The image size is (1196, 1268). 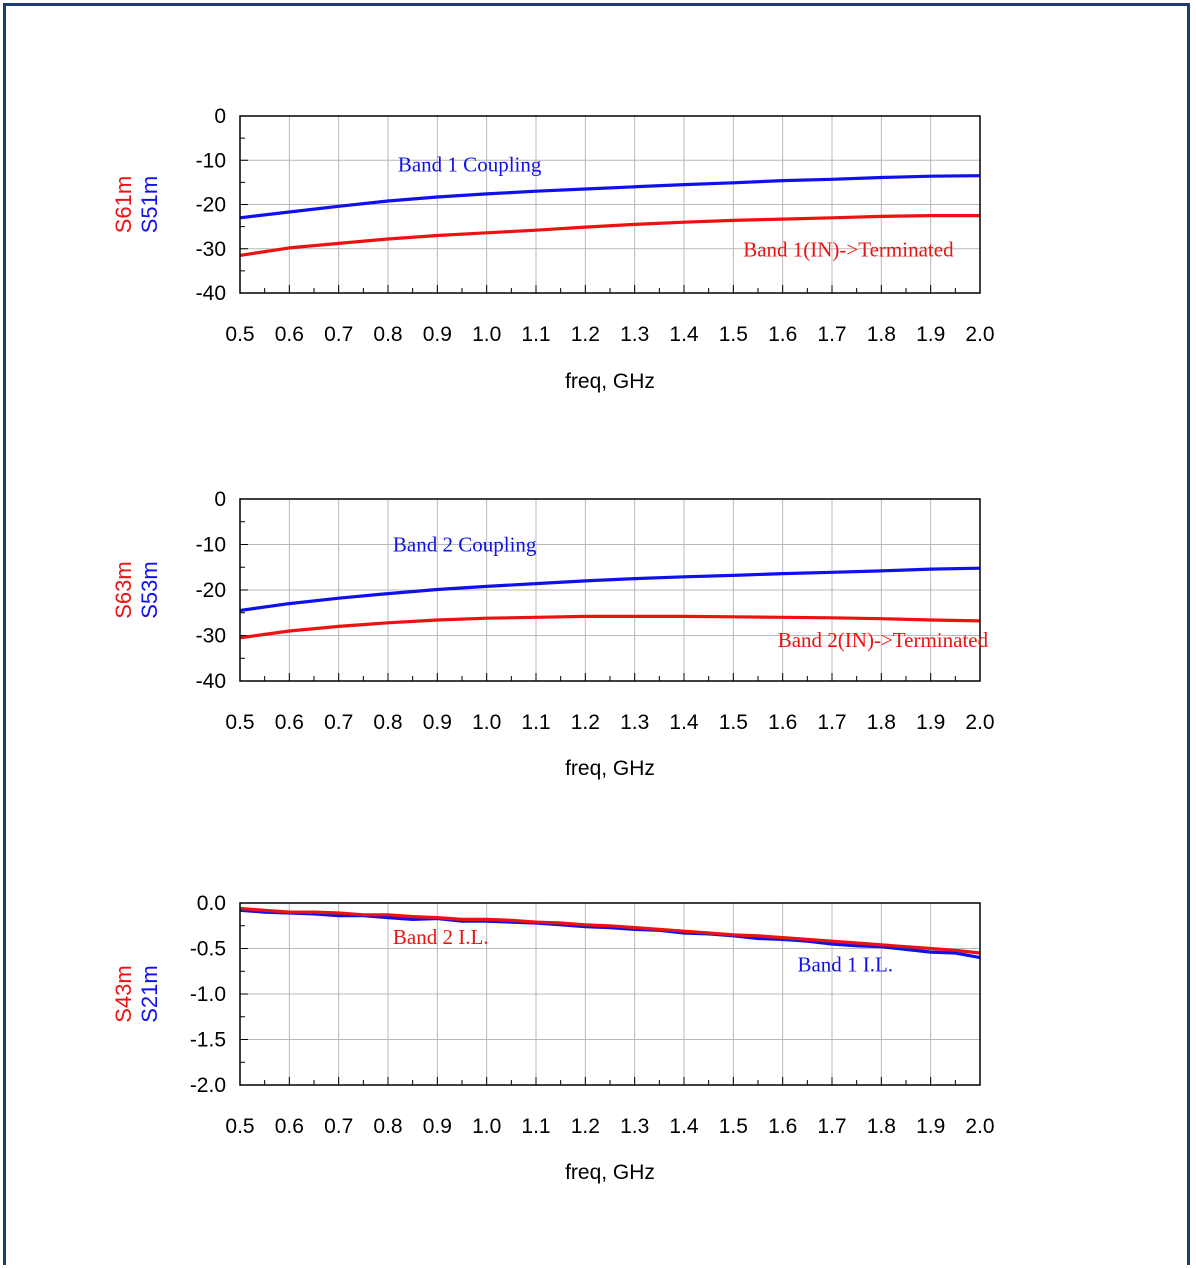 What do you see at coordinates (609, 235) in the screenshot?
I see `series-line-S61m` at bounding box center [609, 235].